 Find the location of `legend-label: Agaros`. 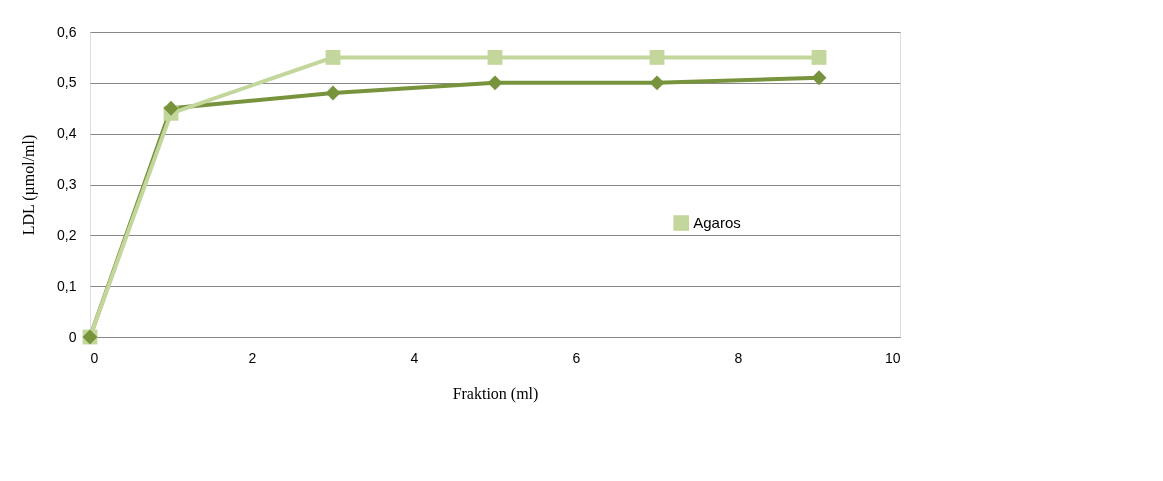

legend-label: Agaros is located at coordinates (717, 222).